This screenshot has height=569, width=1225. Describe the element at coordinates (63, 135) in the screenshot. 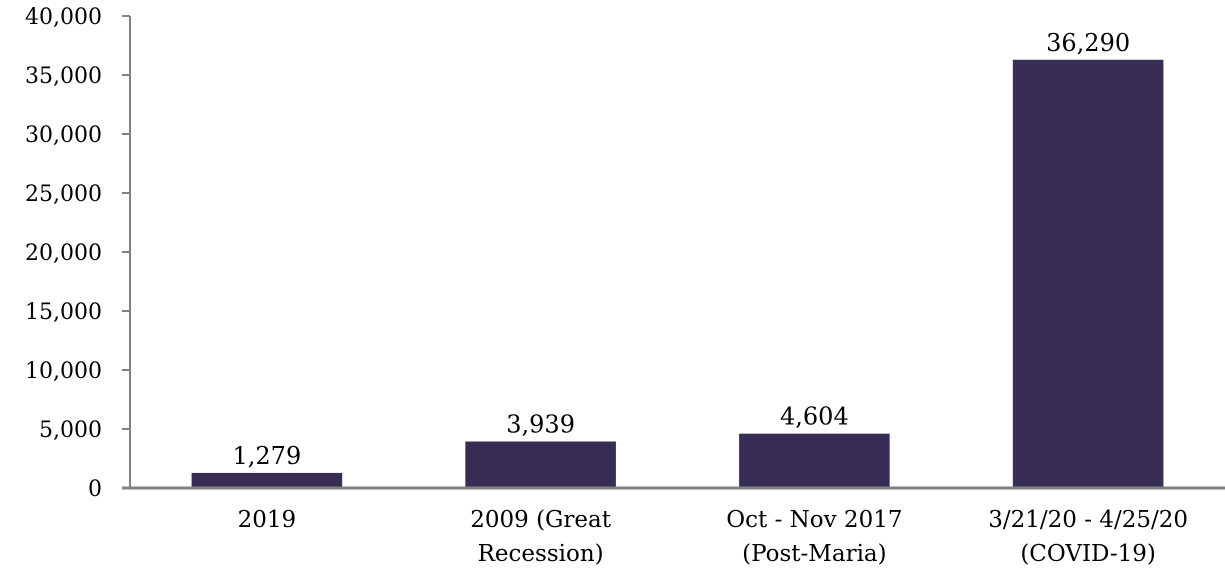

I see `y-tick-label: 30,000` at that location.